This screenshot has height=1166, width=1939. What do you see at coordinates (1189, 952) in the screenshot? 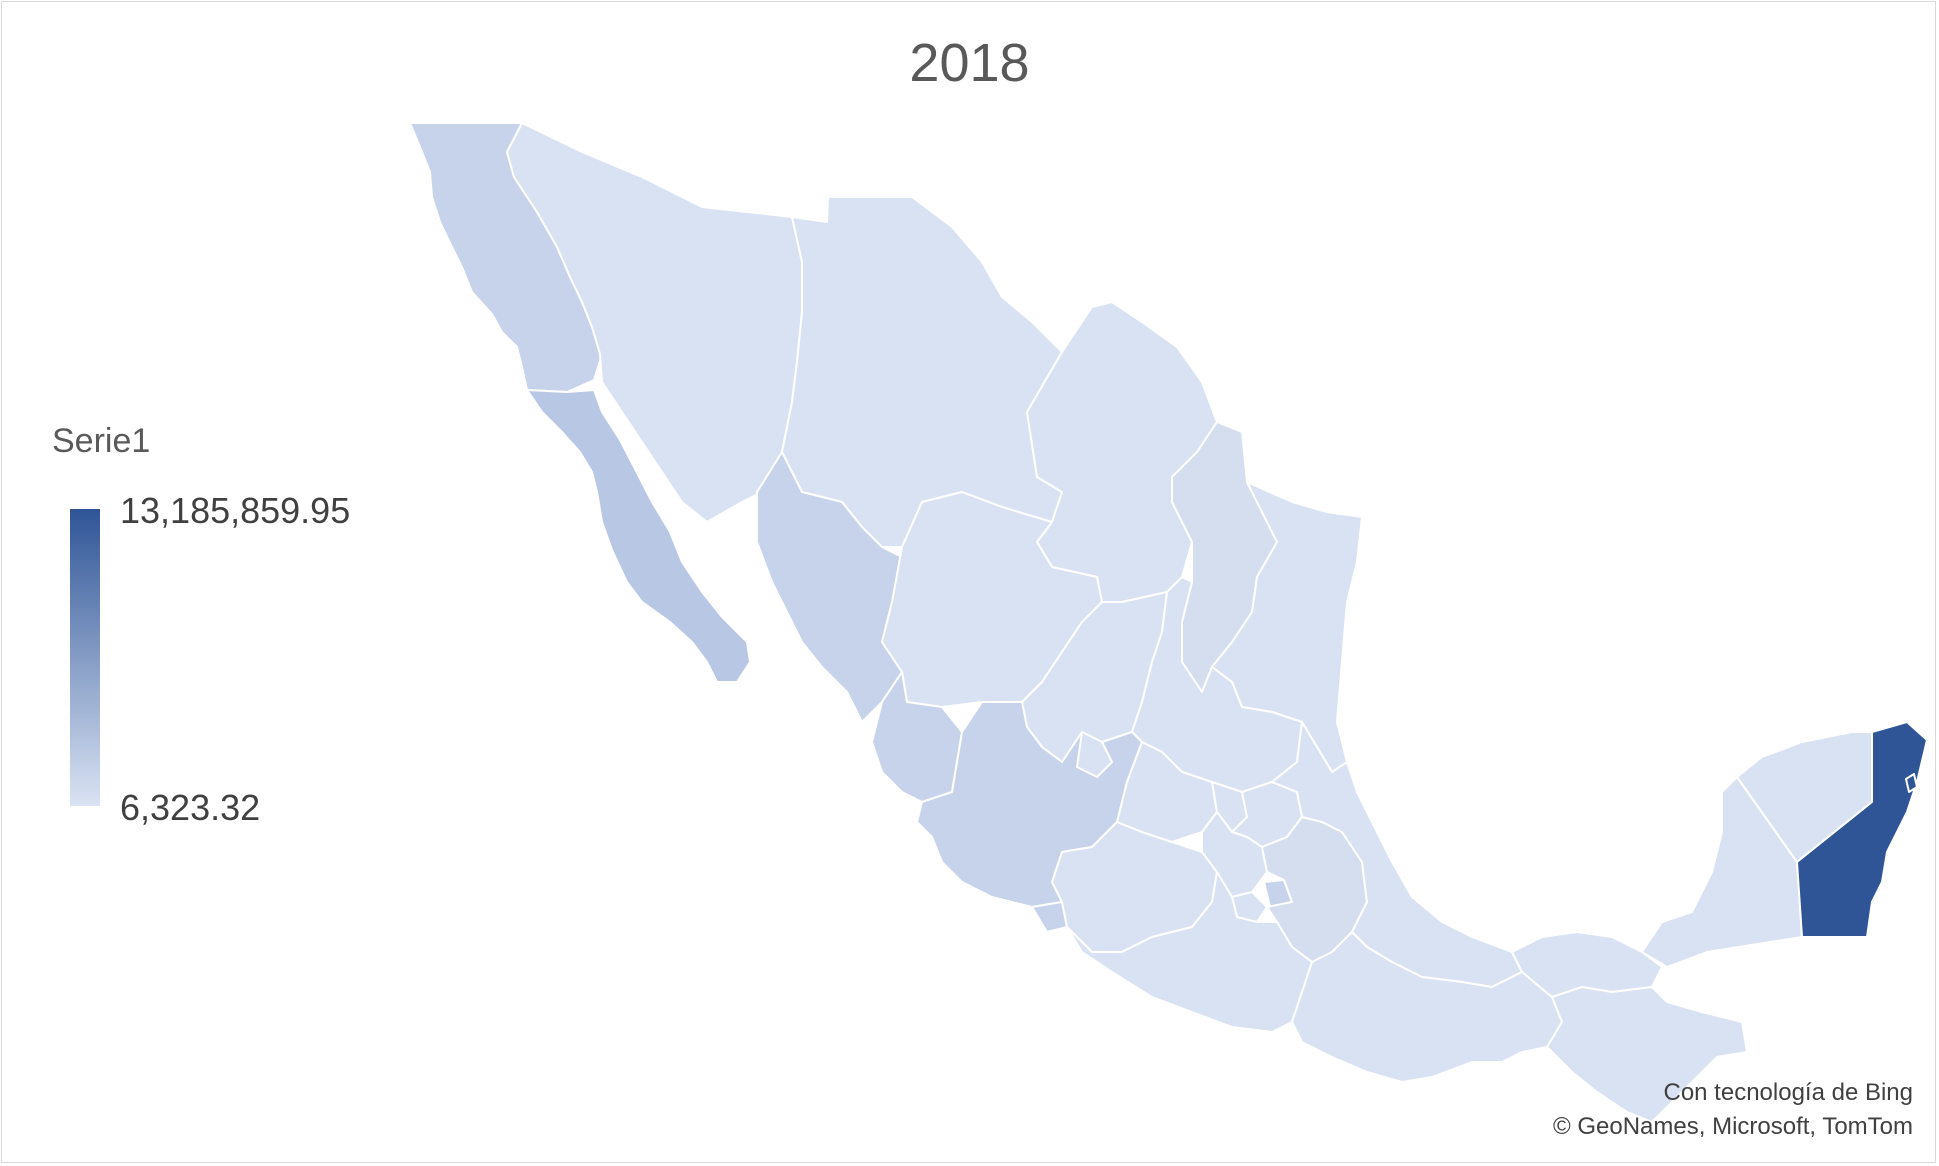
I see `region-guerrero` at bounding box center [1189, 952].